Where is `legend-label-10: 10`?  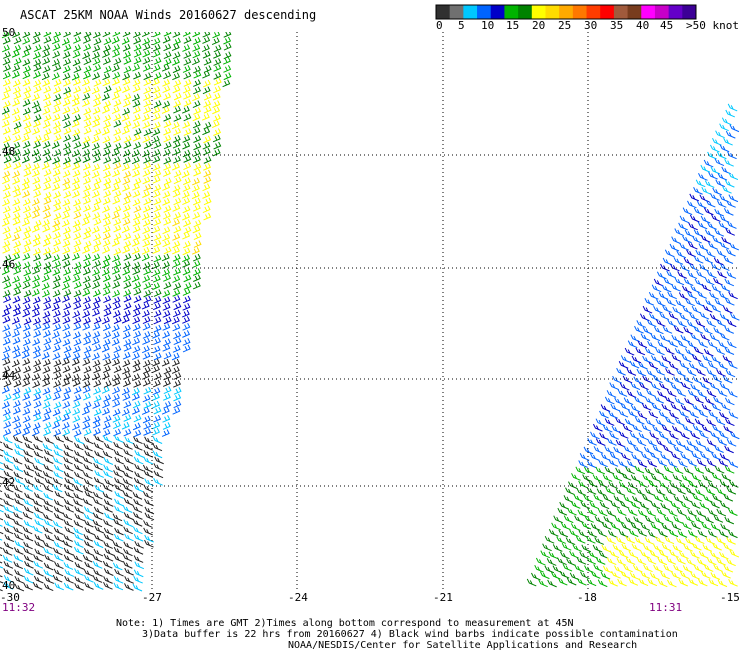 legend-label-10: 10 is located at coordinates (488, 25).